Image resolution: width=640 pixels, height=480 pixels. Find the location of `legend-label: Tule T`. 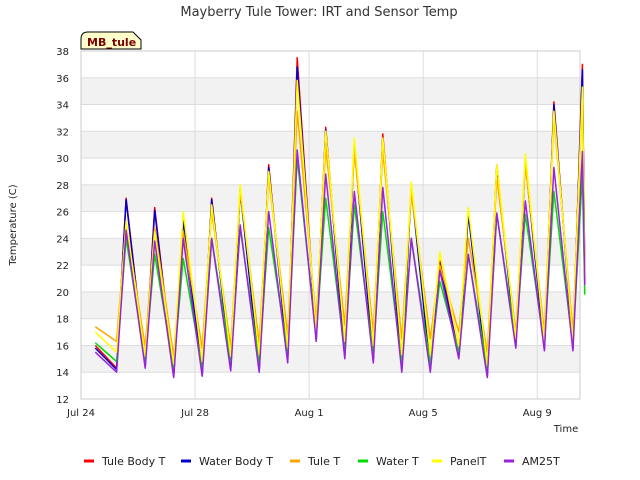

legend-label: Tule T is located at coordinates (323, 461).